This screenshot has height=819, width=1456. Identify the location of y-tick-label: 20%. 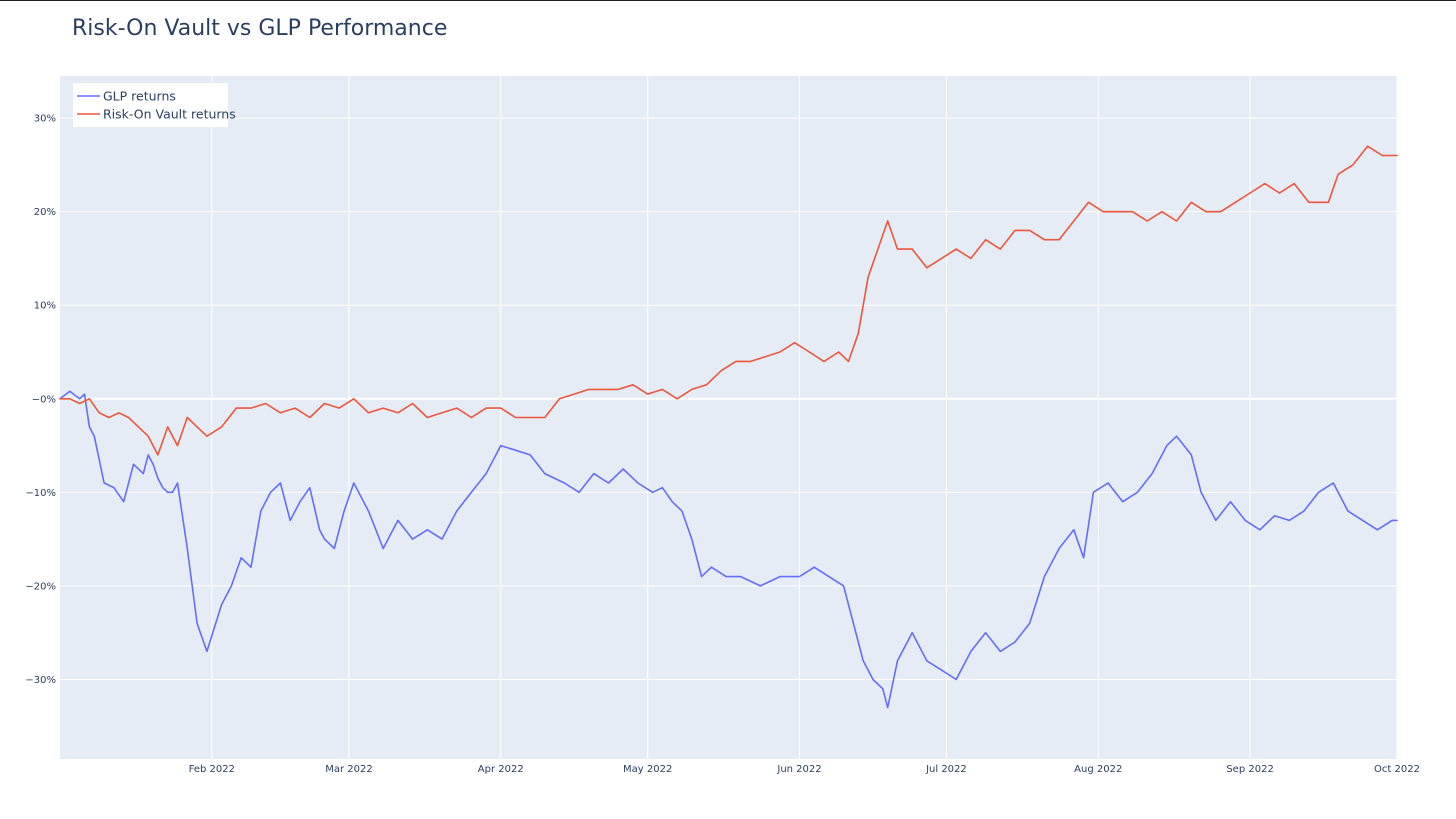
(45, 212).